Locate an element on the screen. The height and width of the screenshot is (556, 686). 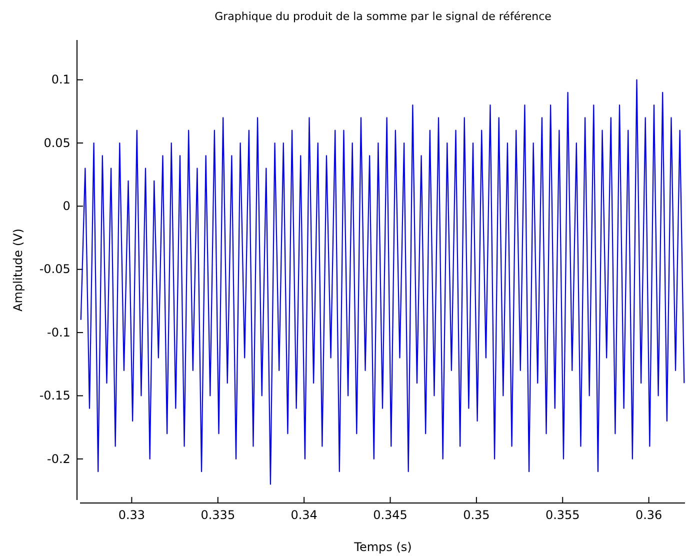
x-tick-label: 0.33 is located at coordinates (132, 515).